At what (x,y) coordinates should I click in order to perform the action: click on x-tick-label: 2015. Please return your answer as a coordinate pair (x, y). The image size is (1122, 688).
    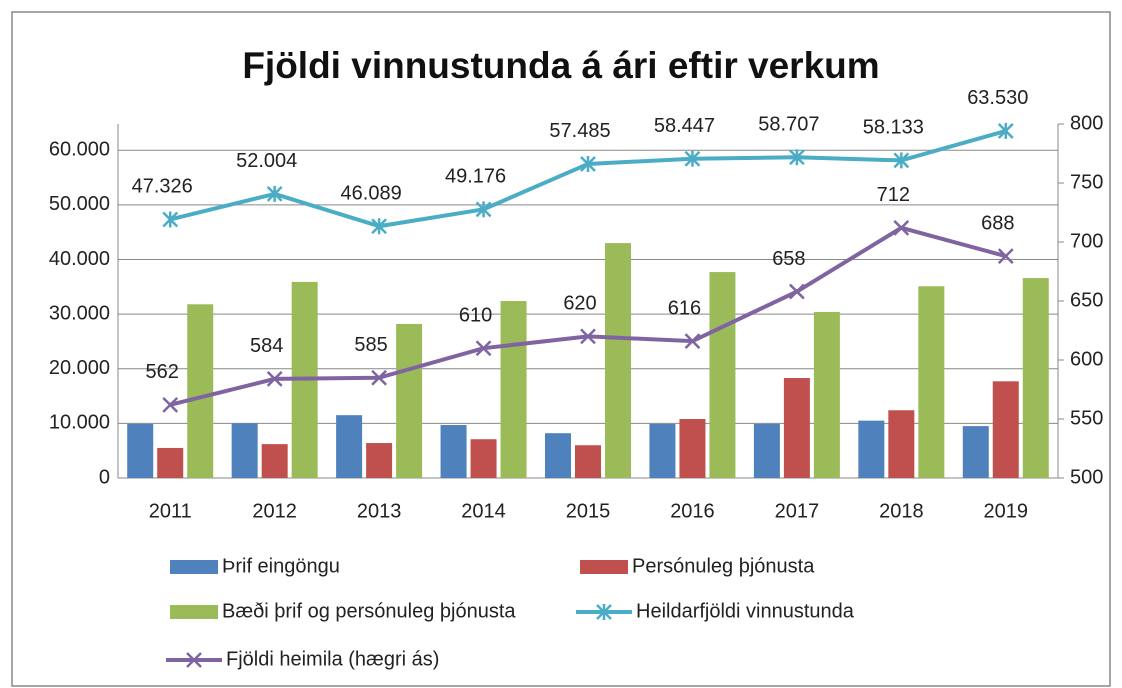
    Looking at the image, I should click on (588, 511).